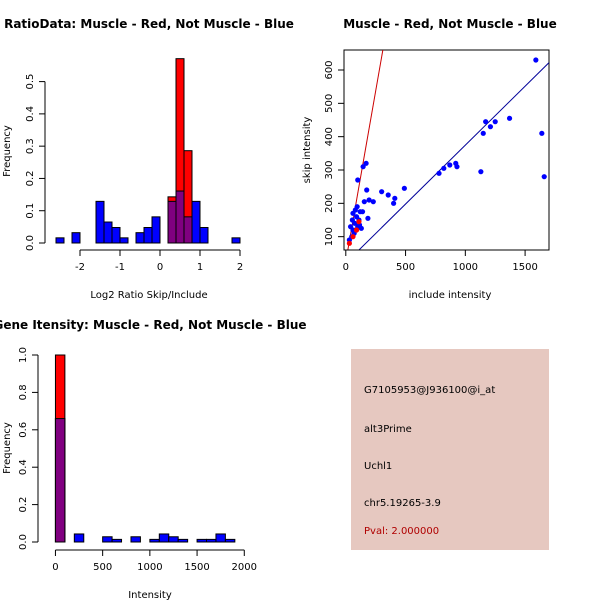  What do you see at coordinates (329, 103) in the screenshot?
I see `y-tick-label: 500` at bounding box center [329, 103].